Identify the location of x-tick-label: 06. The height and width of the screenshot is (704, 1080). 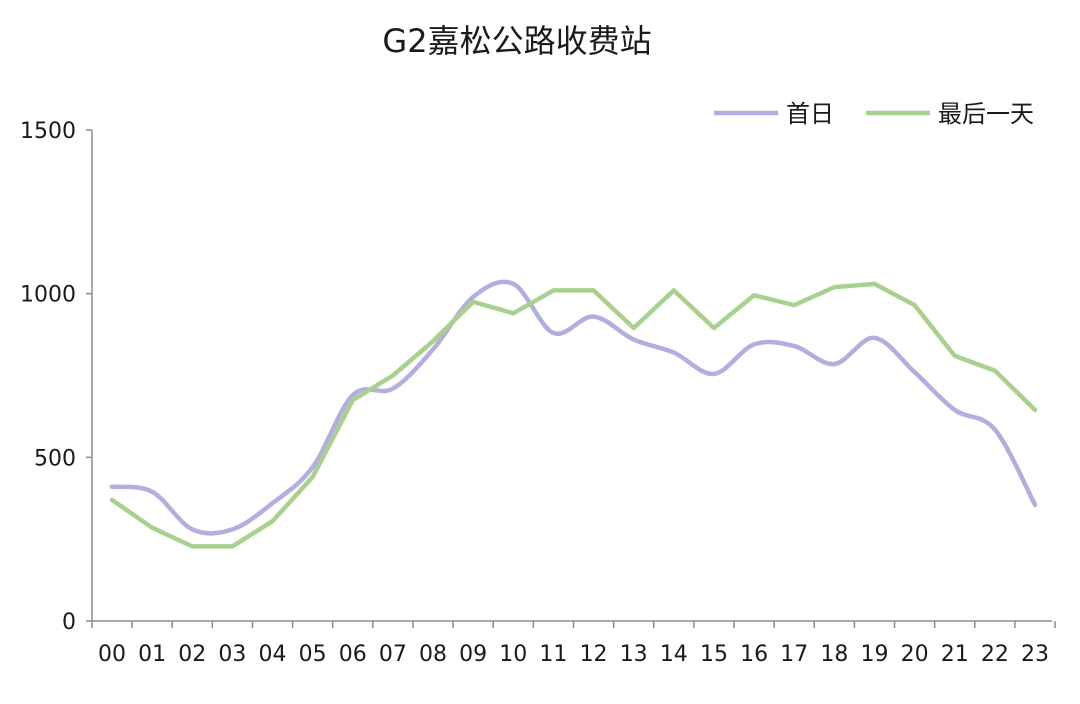
(353, 654).